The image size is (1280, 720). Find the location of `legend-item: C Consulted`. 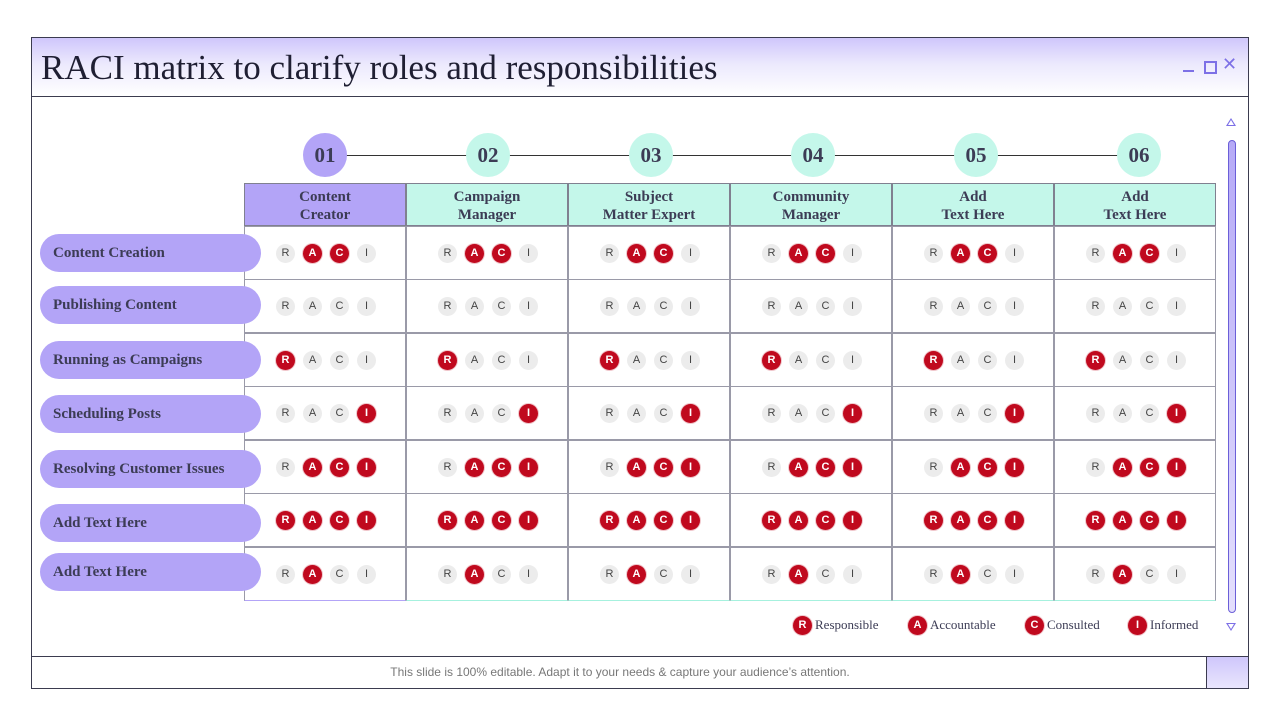

legend-item: C Consulted is located at coordinates (1062, 625).